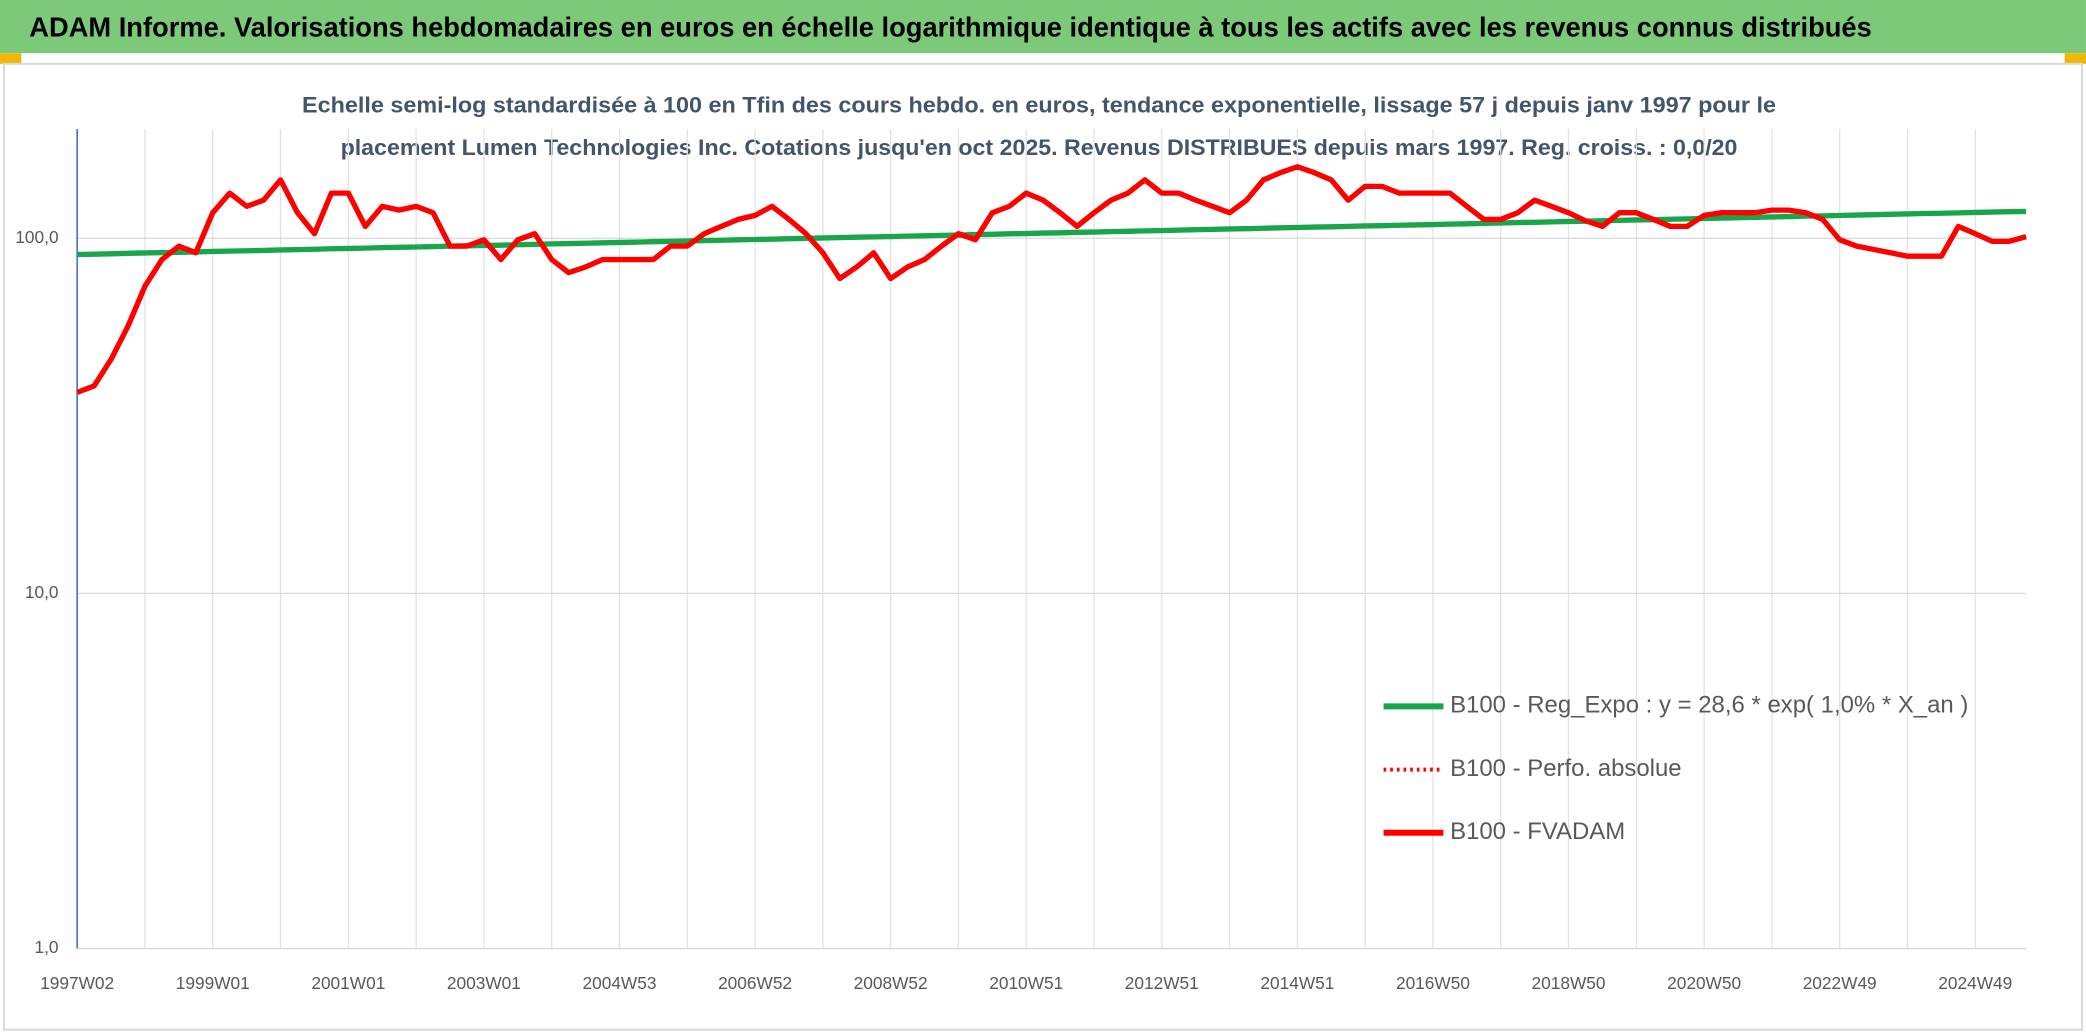 The image size is (2086, 1033). I want to click on x-tick-label: 2018W50, so click(1569, 983).